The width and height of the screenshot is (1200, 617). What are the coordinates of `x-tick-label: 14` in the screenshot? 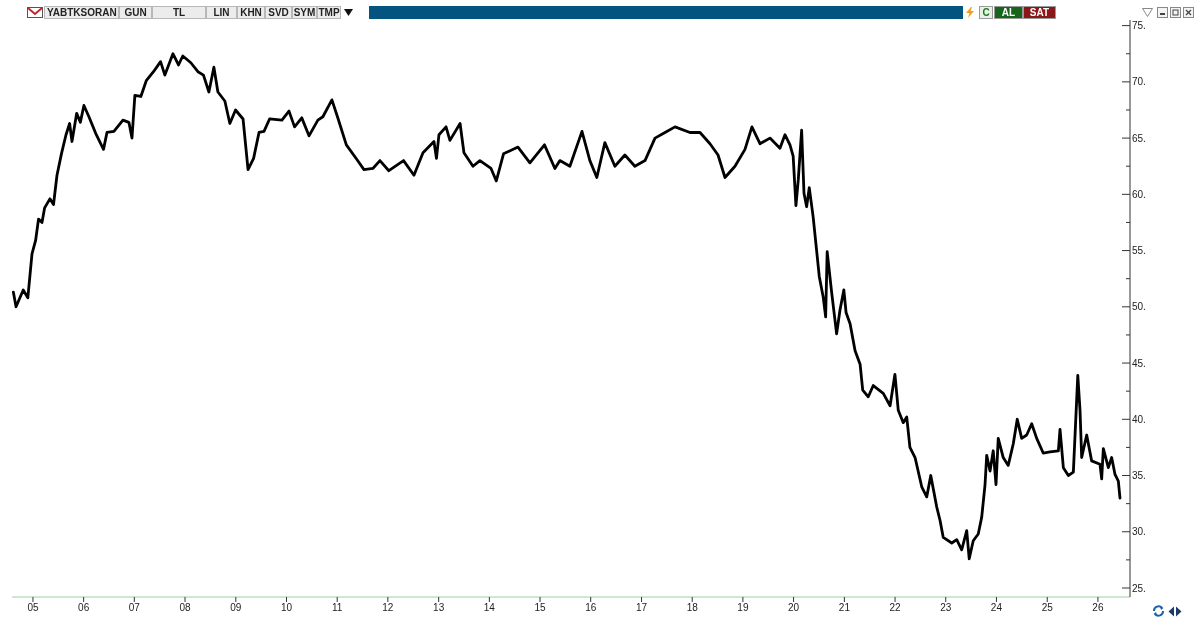 It's located at (489, 607).